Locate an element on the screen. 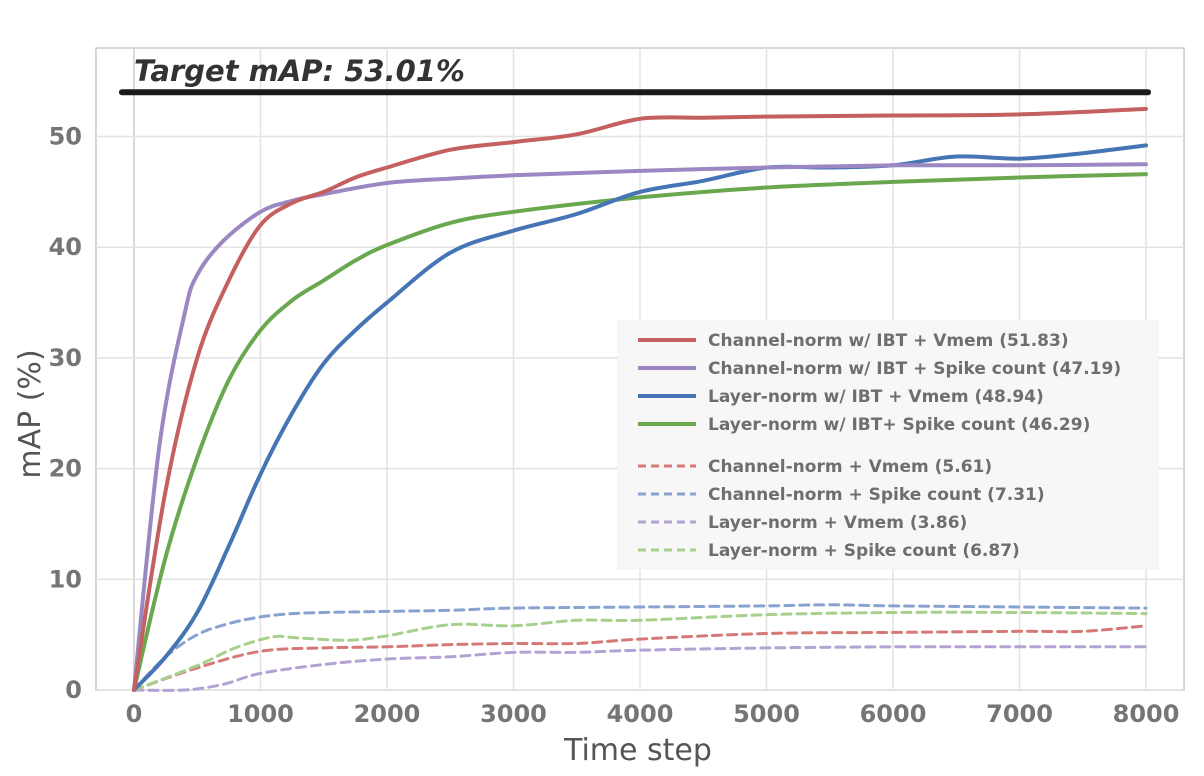 The height and width of the screenshot is (776, 1204). x-tick-label: 2000 is located at coordinates (387, 714).